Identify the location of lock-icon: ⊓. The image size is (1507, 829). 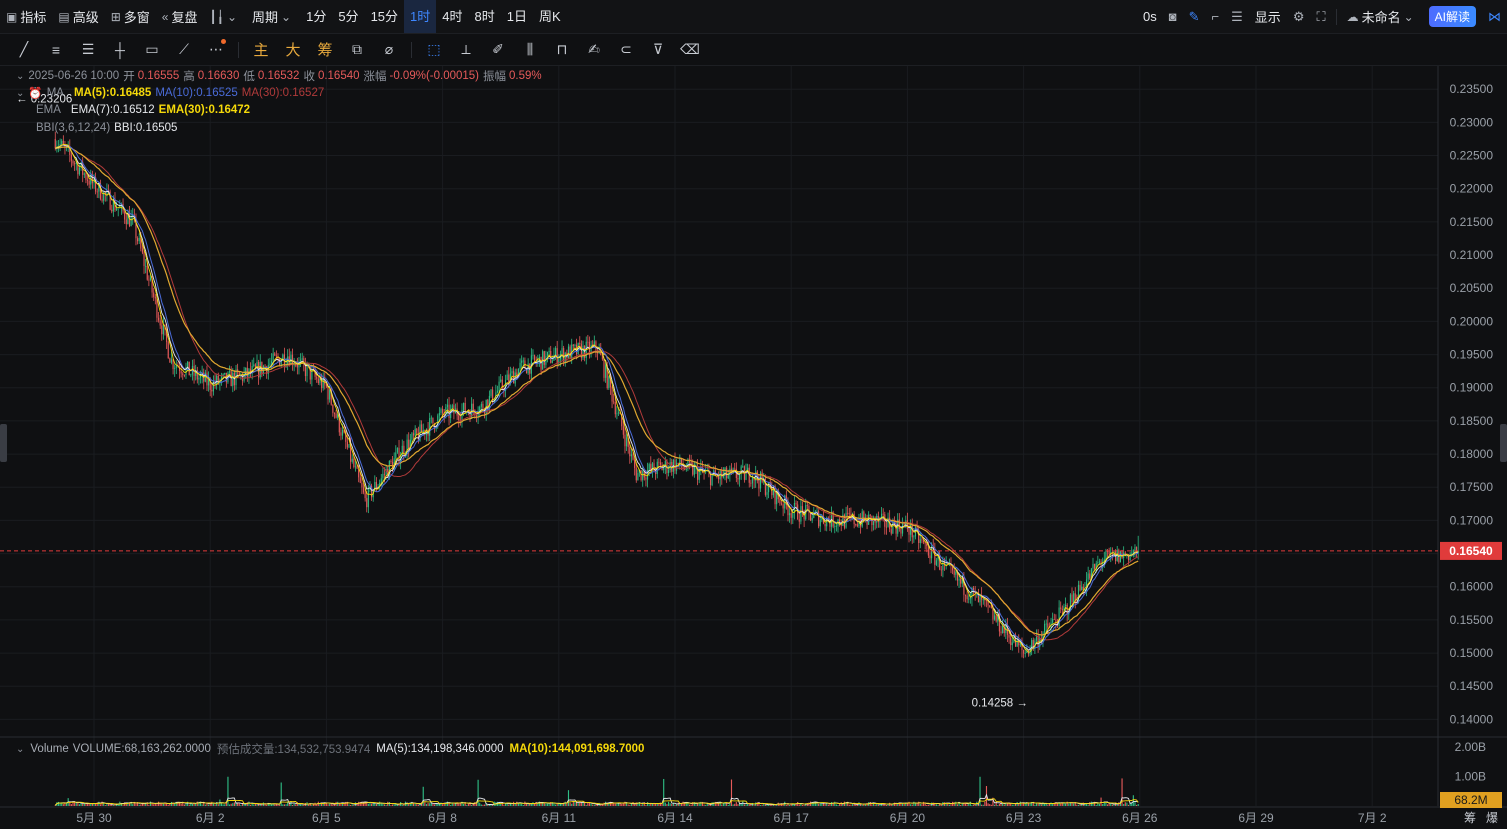
(562, 49).